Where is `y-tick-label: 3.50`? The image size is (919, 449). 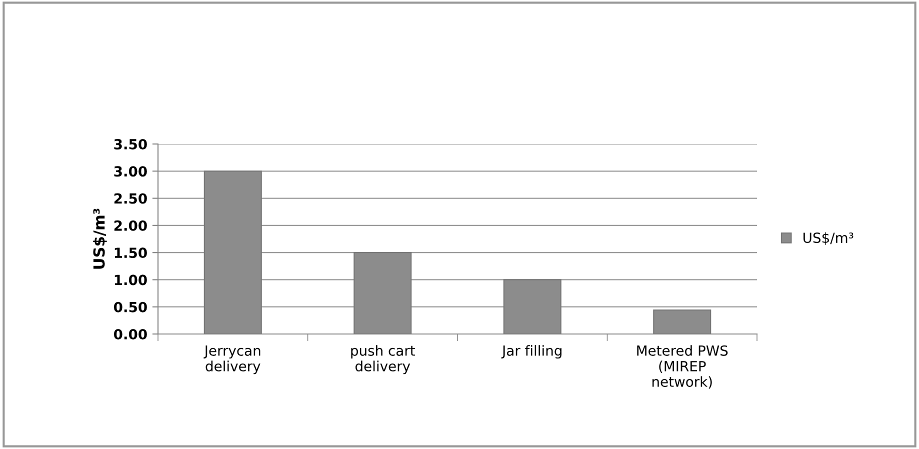
y-tick-label: 3.50 is located at coordinates (130, 144).